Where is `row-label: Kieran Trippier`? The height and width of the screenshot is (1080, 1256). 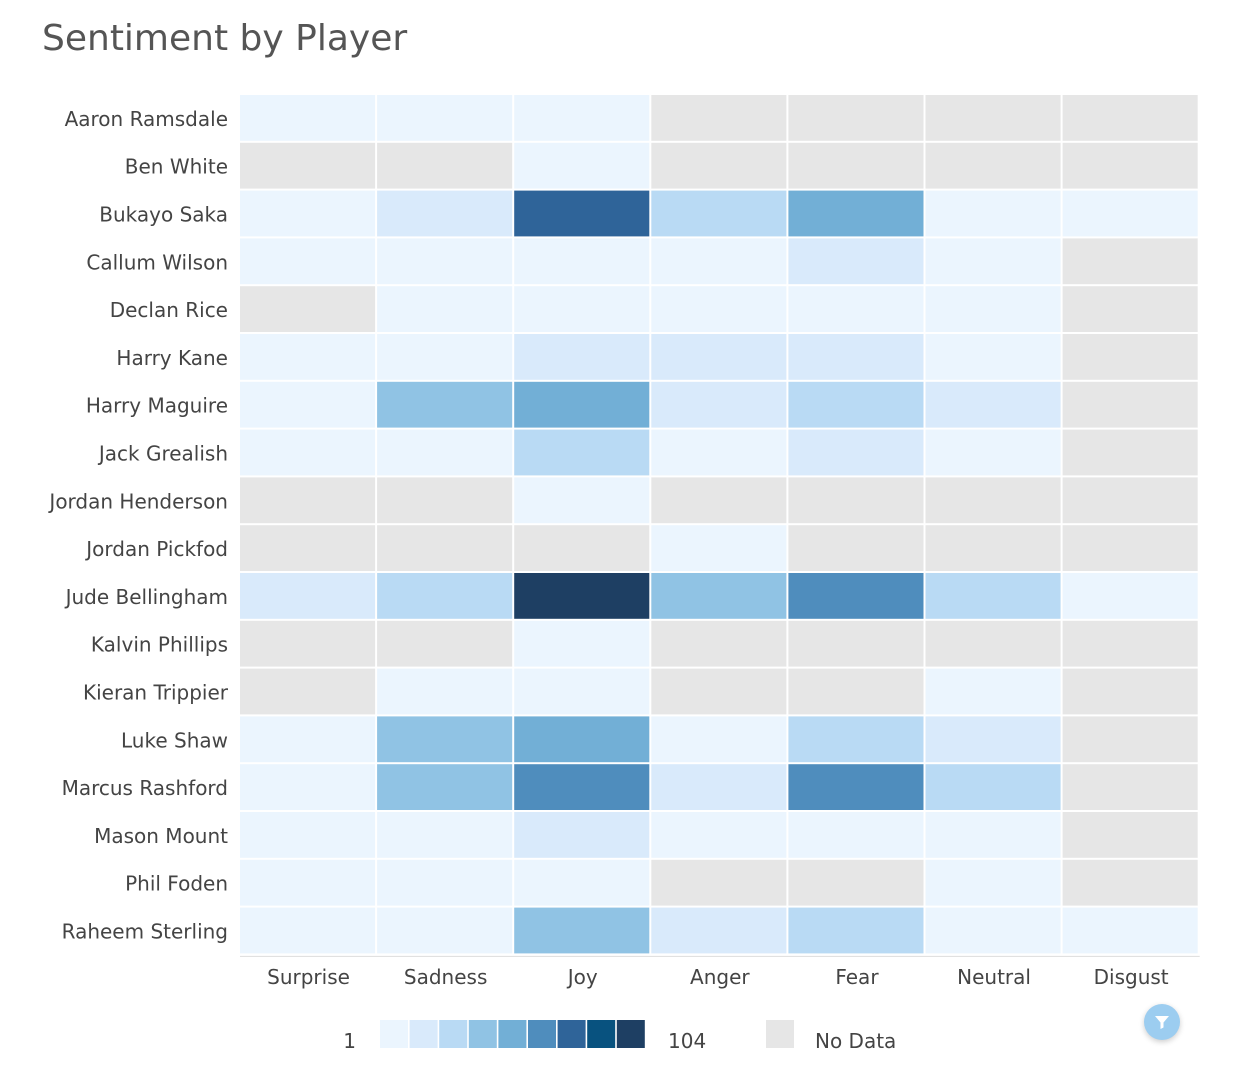
row-label: Kieran Trippier is located at coordinates (156, 693).